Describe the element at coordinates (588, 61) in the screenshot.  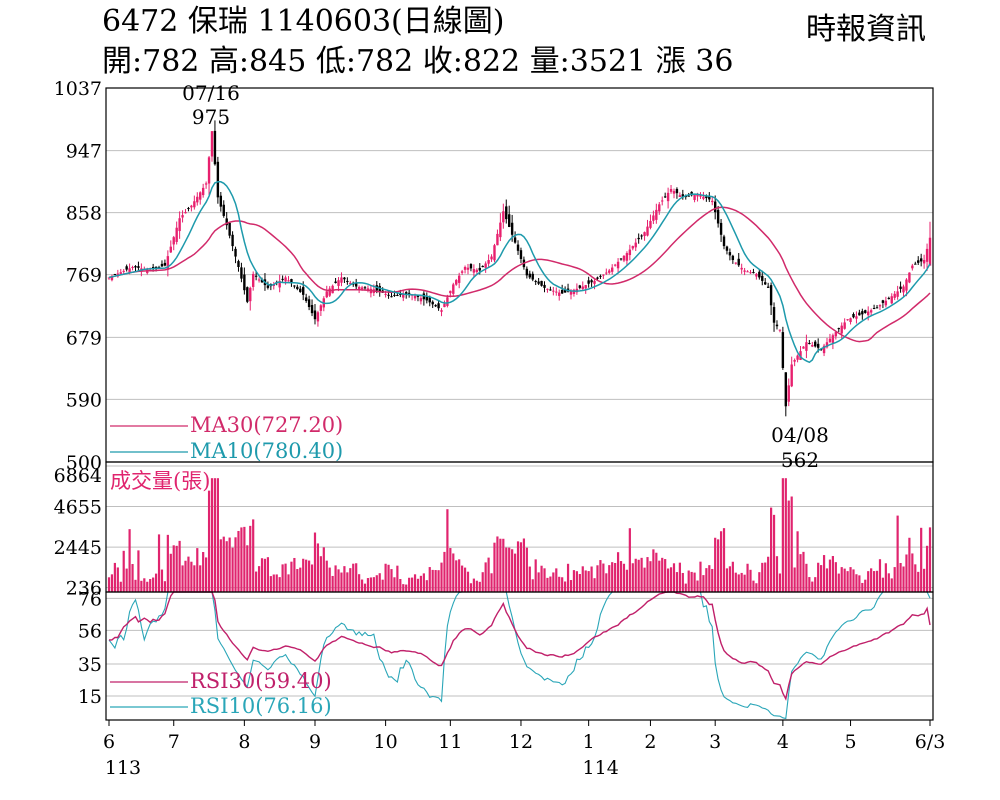
I see `volume-label: 量:3521` at that location.